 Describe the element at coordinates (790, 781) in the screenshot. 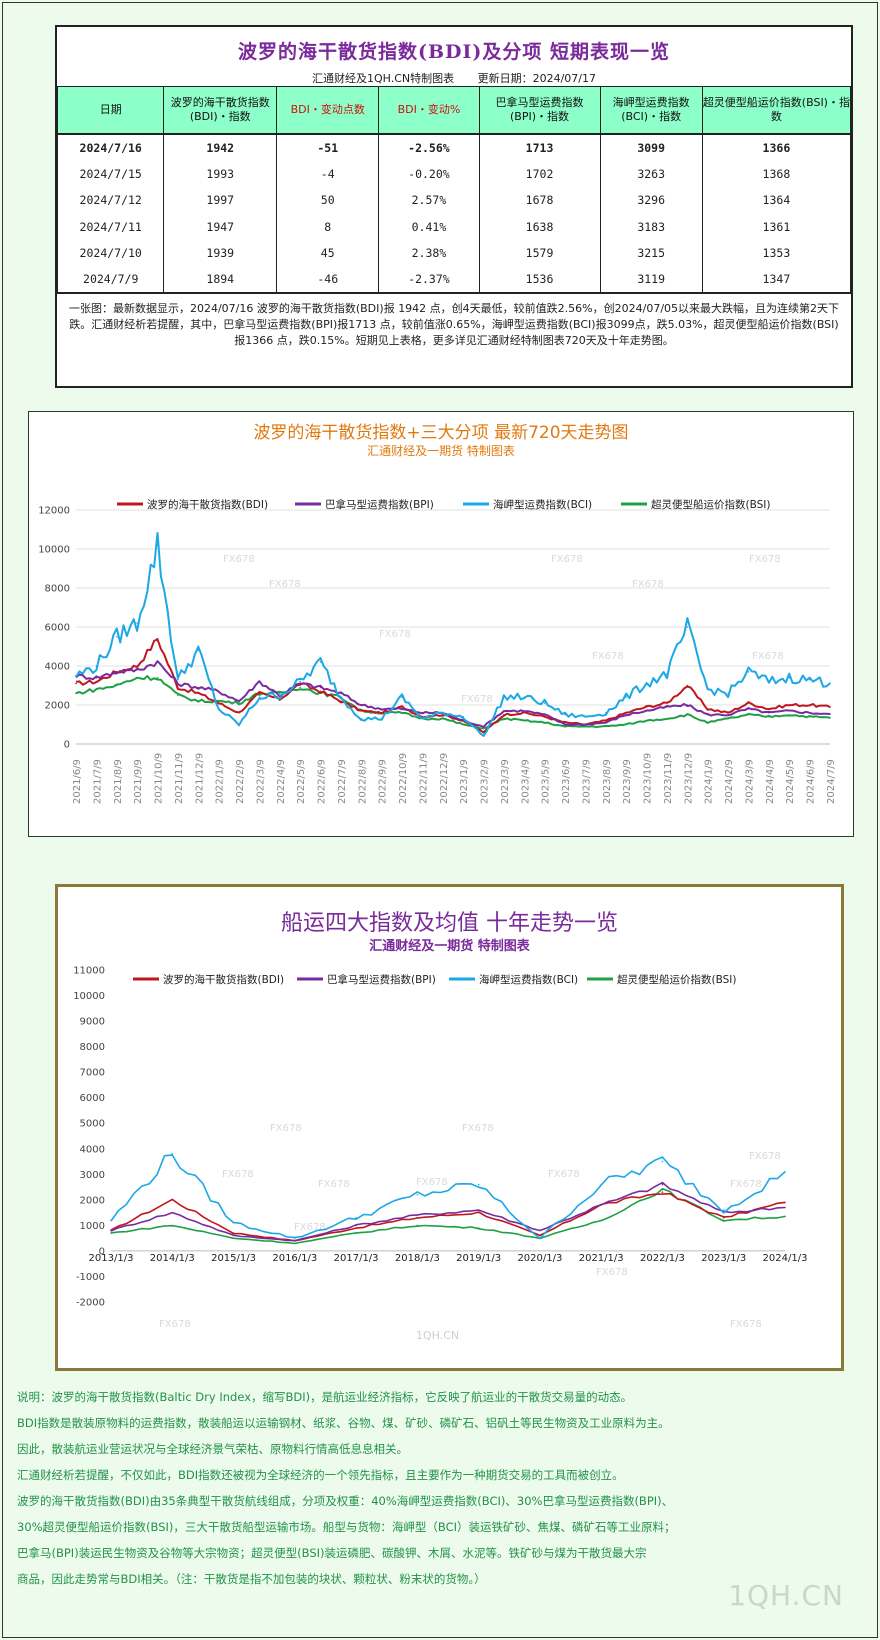

I see `x-tick-label: 2024/5/9` at that location.